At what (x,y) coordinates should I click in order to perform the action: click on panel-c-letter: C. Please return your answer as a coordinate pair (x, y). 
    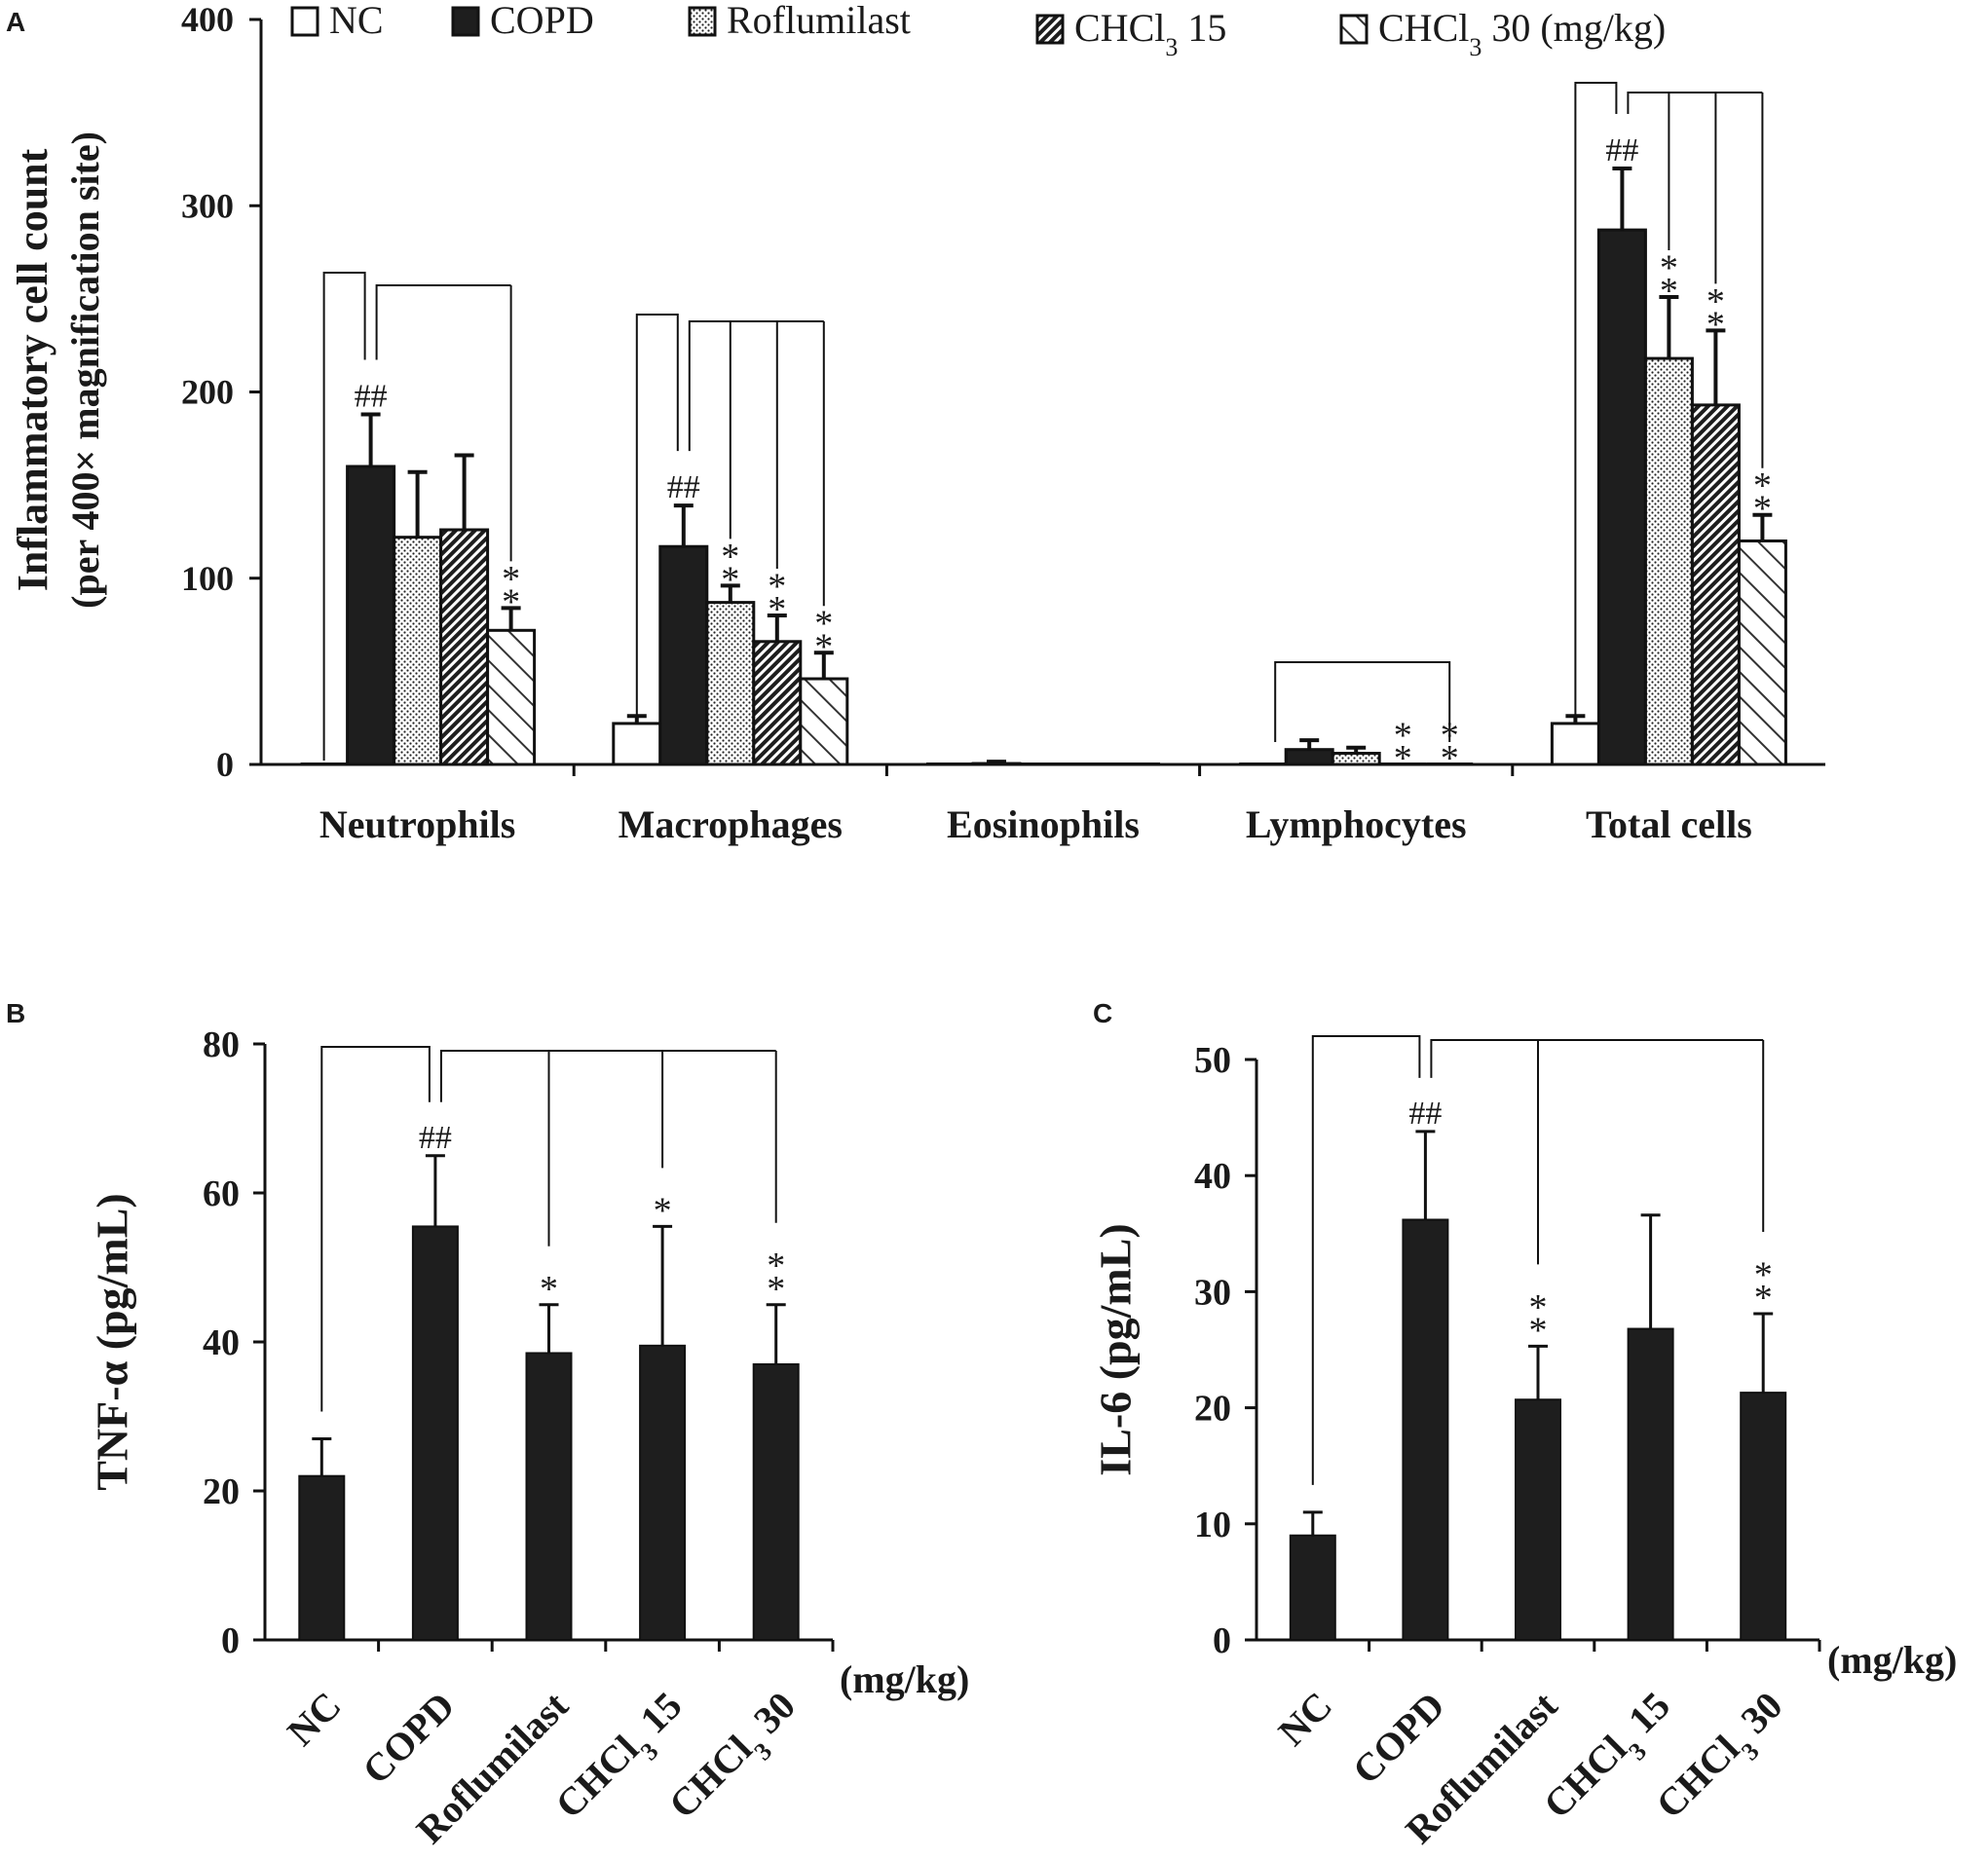
    Looking at the image, I should click on (1102, 1013).